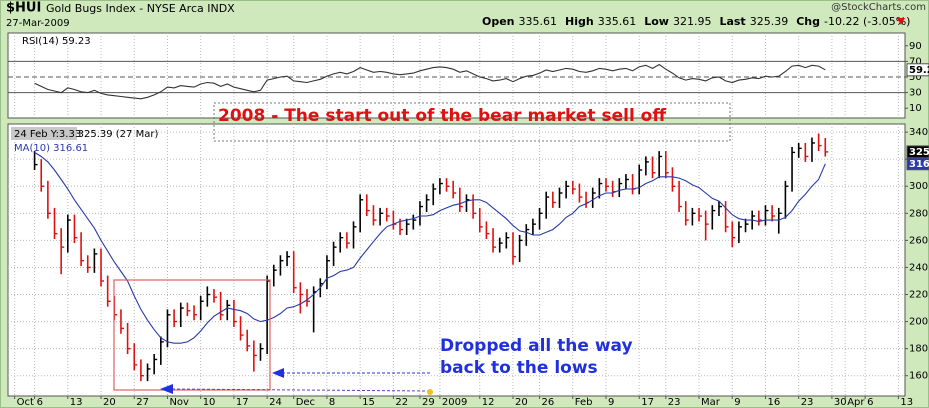  Describe the element at coordinates (711, 402) in the screenshot. I see `x-tick-label: Mar` at that location.